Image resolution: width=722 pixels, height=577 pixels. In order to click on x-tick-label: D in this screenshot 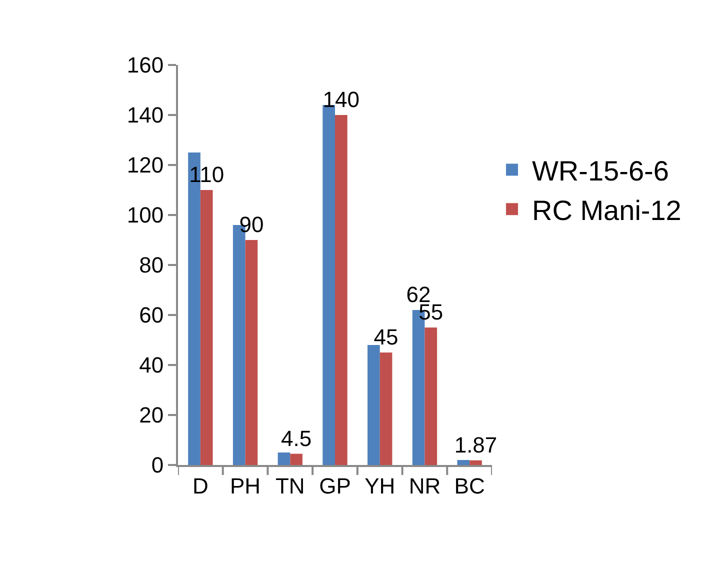, I will do `click(200, 485)`.